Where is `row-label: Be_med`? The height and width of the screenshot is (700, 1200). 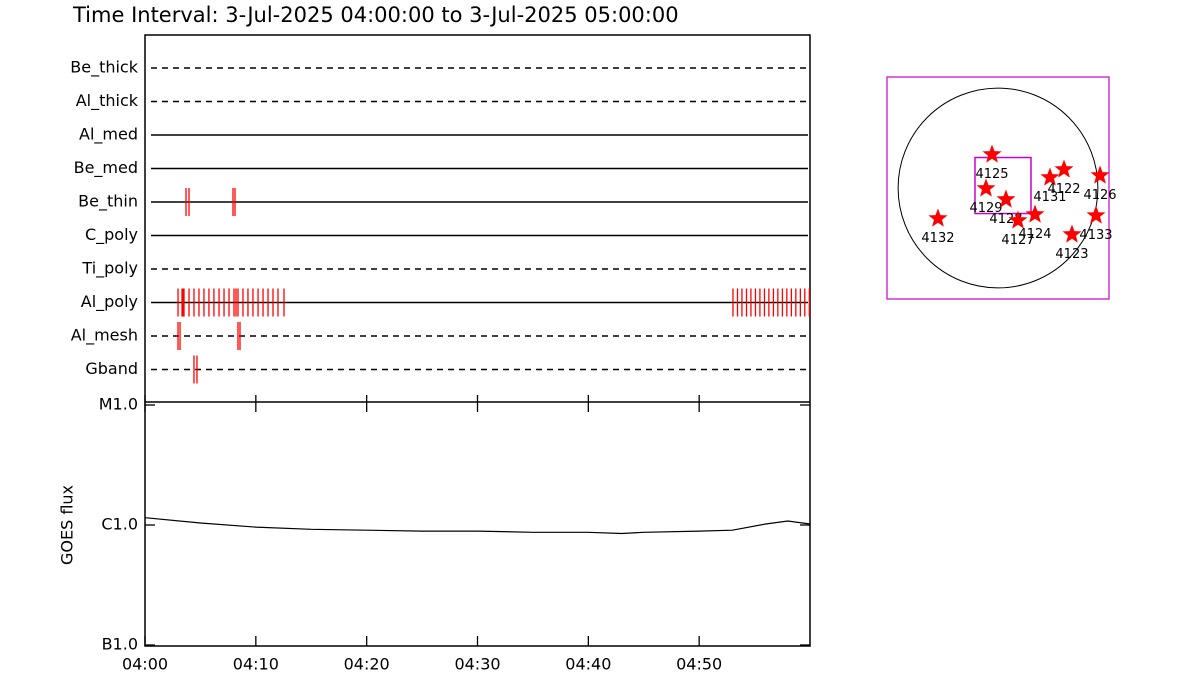
row-label: Be_med is located at coordinates (106, 168).